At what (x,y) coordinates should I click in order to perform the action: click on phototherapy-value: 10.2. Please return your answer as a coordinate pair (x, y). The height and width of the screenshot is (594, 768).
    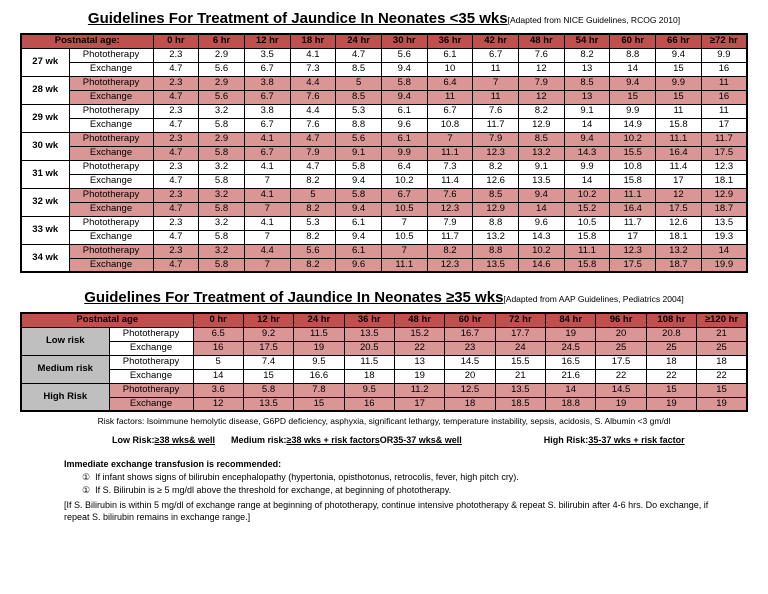
    Looking at the image, I should click on (587, 195).